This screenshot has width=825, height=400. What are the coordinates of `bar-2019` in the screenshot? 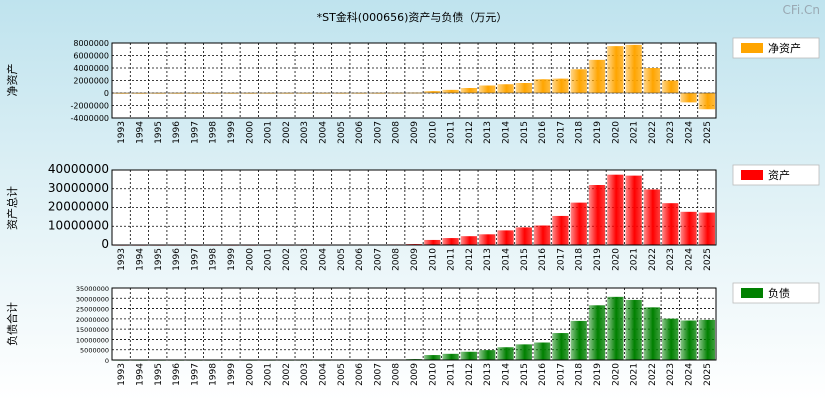 It's located at (597, 76).